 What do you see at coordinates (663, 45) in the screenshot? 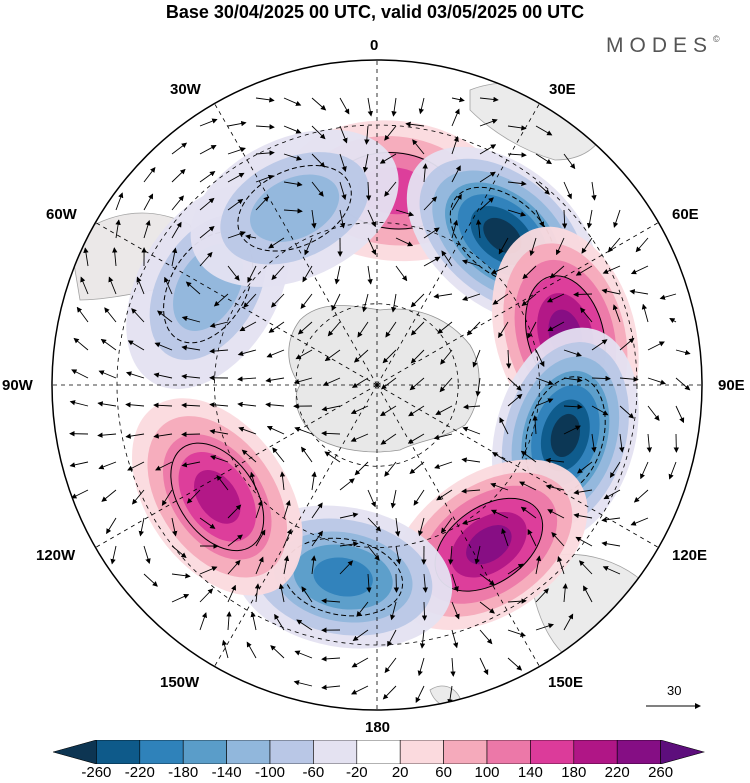
I see `modes-logo: MODES©` at bounding box center [663, 45].